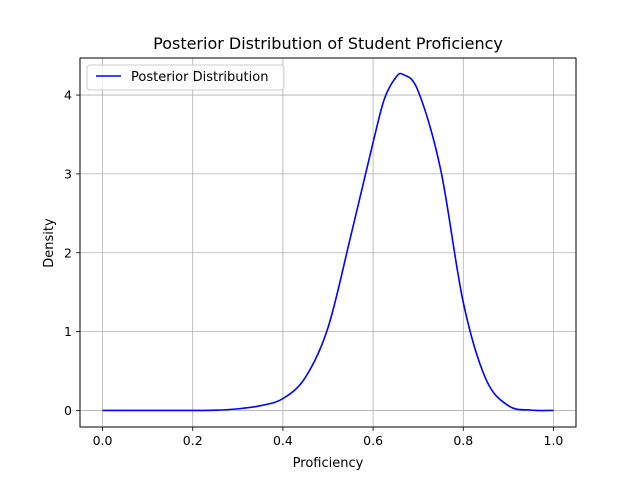 Image resolution: width=640 pixels, height=480 pixels. Describe the element at coordinates (68, 410) in the screenshot. I see `y-tick-label: 0` at that location.